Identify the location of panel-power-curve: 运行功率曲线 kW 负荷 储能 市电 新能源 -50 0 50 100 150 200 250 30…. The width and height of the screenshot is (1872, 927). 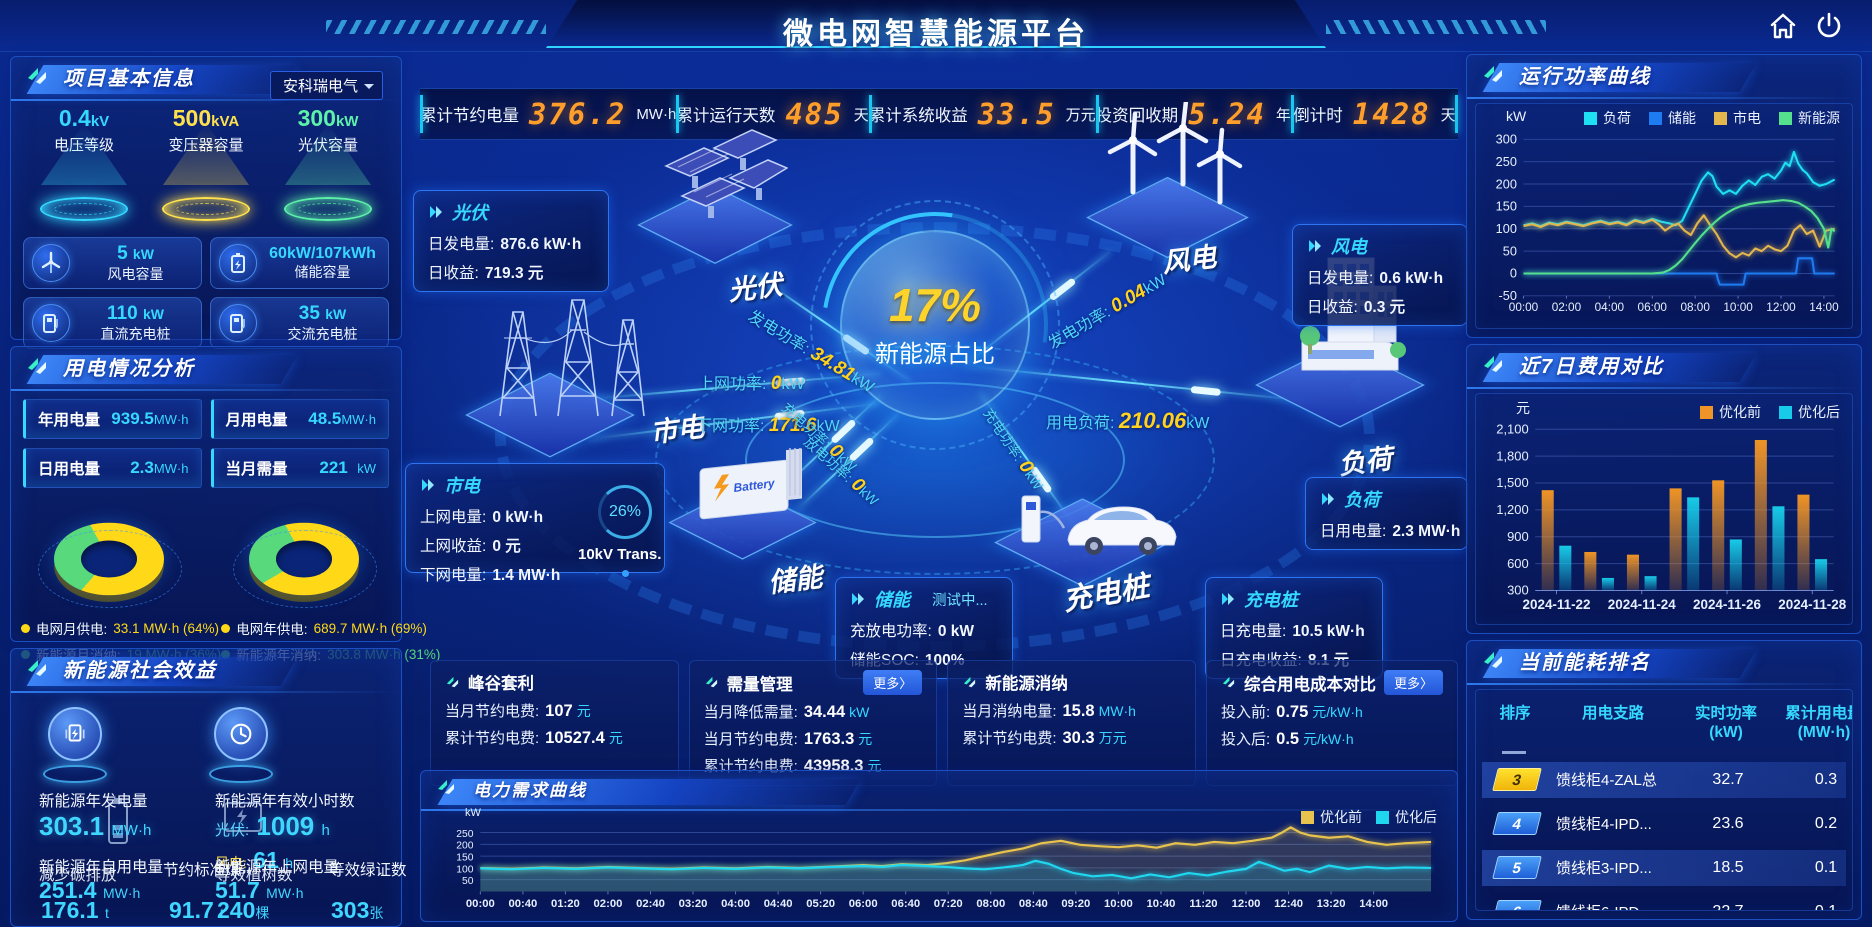
(1664, 196).